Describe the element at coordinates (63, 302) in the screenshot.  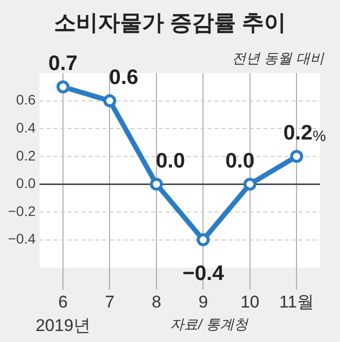
I see `x-tick-label: 6` at that location.